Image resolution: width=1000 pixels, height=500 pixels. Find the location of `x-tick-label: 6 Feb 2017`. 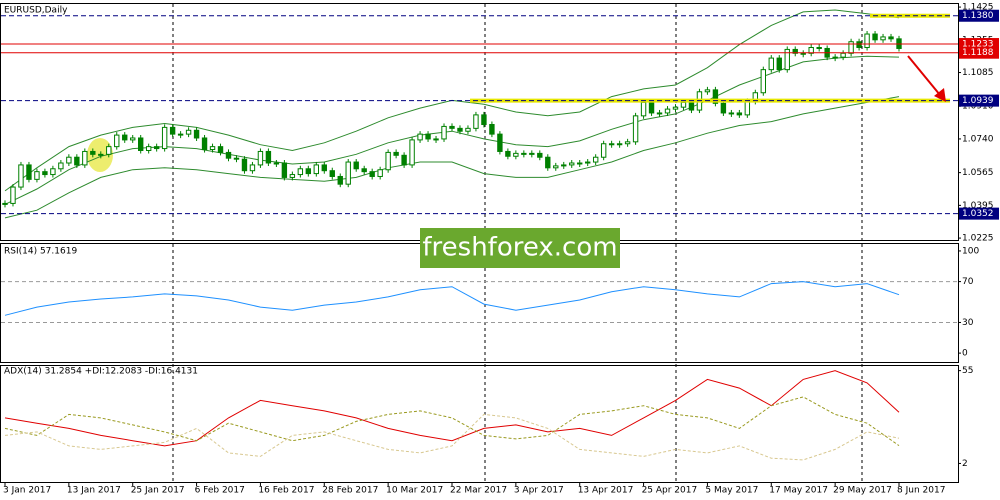

x-tick-label: 6 Feb 2017 is located at coordinates (220, 491).